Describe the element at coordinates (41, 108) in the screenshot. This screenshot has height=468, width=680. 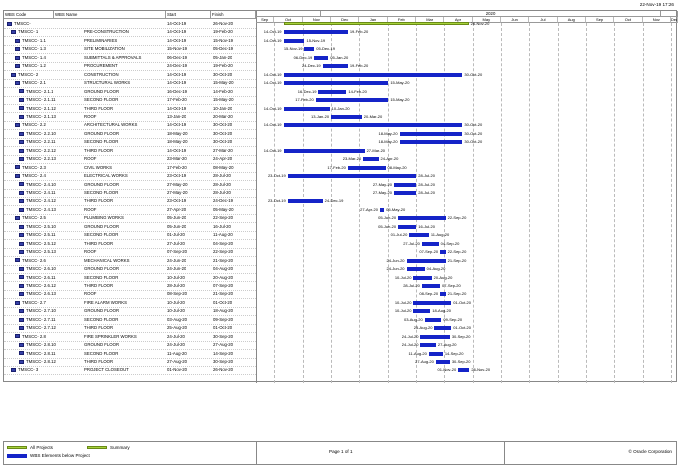
I see `row-code: TMSCC- 2.1.12` at that location.